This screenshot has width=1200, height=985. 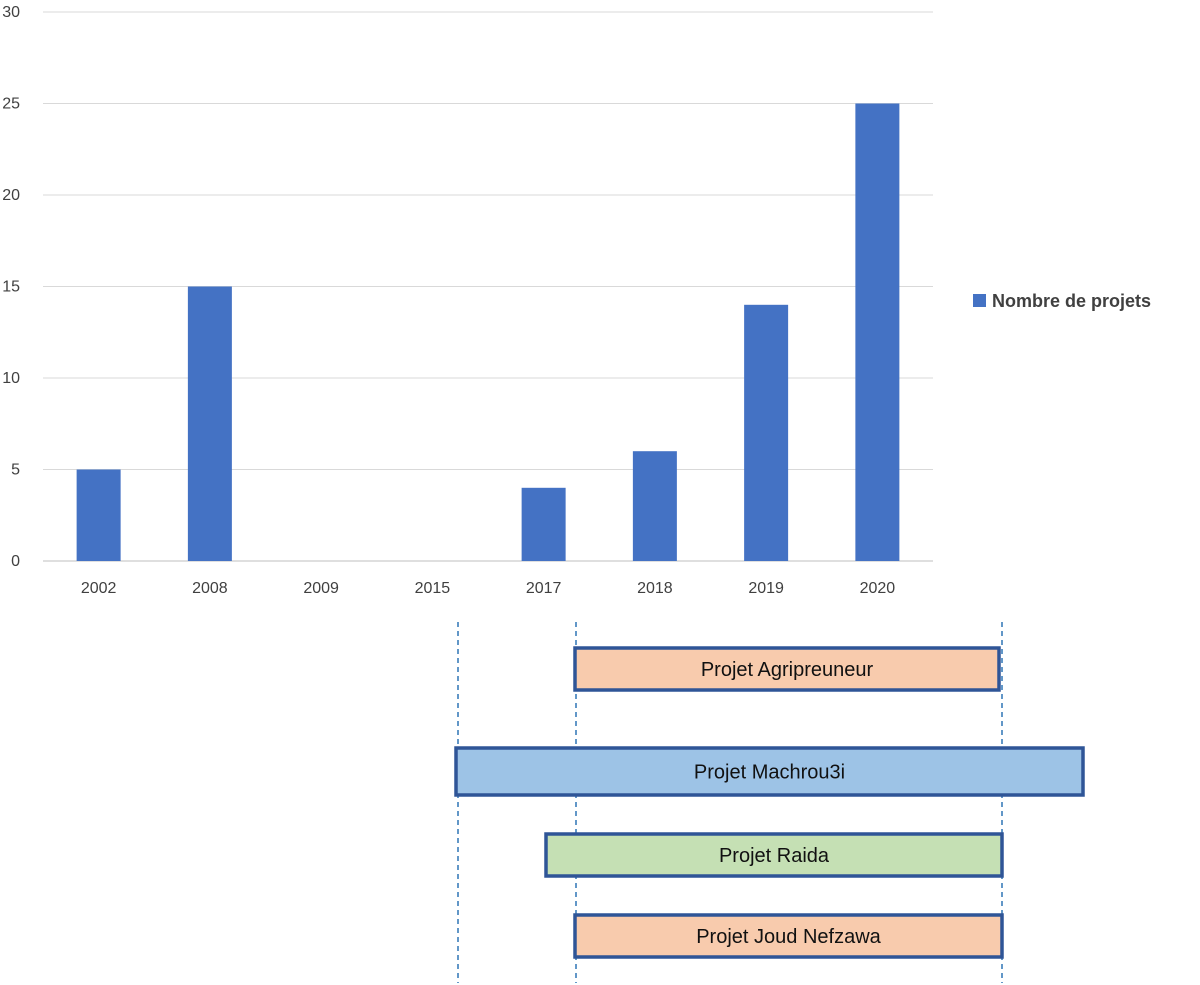 What do you see at coordinates (98, 515) in the screenshot?
I see `bar-2002` at bounding box center [98, 515].